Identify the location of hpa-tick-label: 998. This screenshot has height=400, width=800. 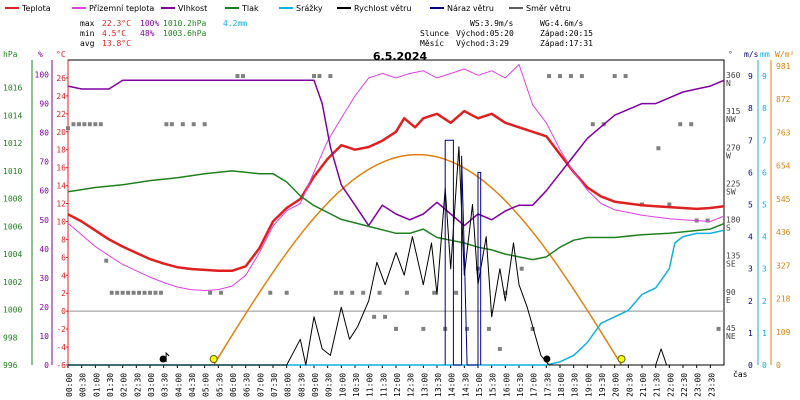
(10, 337).